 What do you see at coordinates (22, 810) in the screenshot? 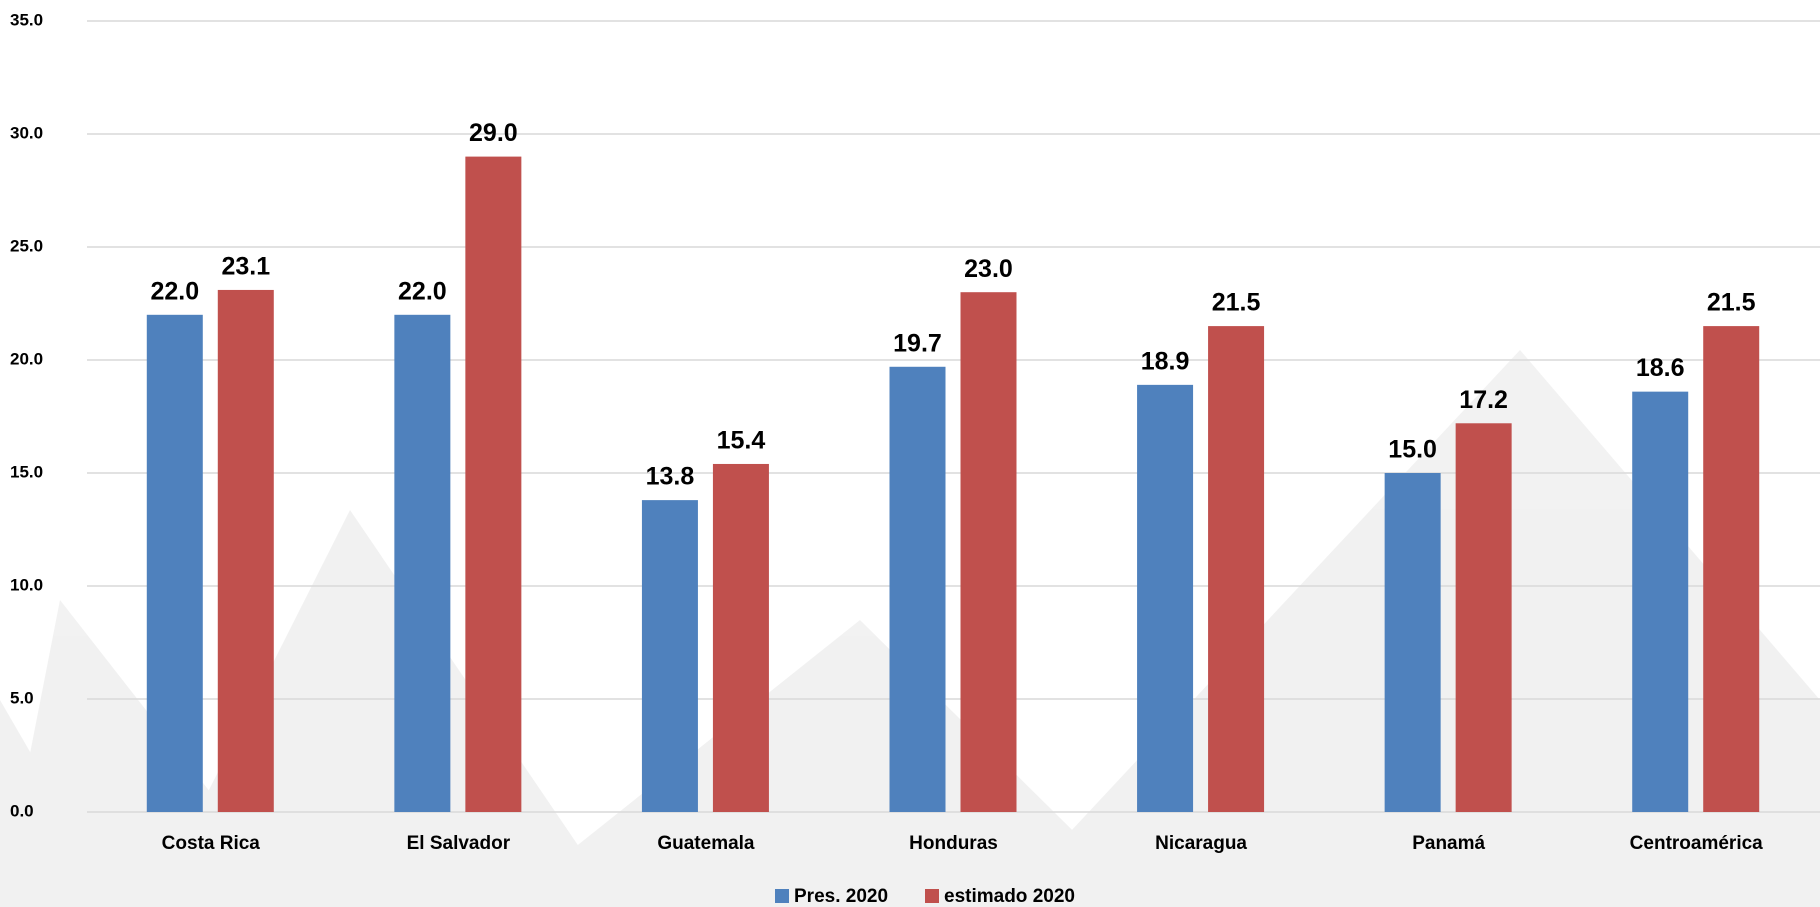
I see `y-tick-label: 0.0` at bounding box center [22, 810].